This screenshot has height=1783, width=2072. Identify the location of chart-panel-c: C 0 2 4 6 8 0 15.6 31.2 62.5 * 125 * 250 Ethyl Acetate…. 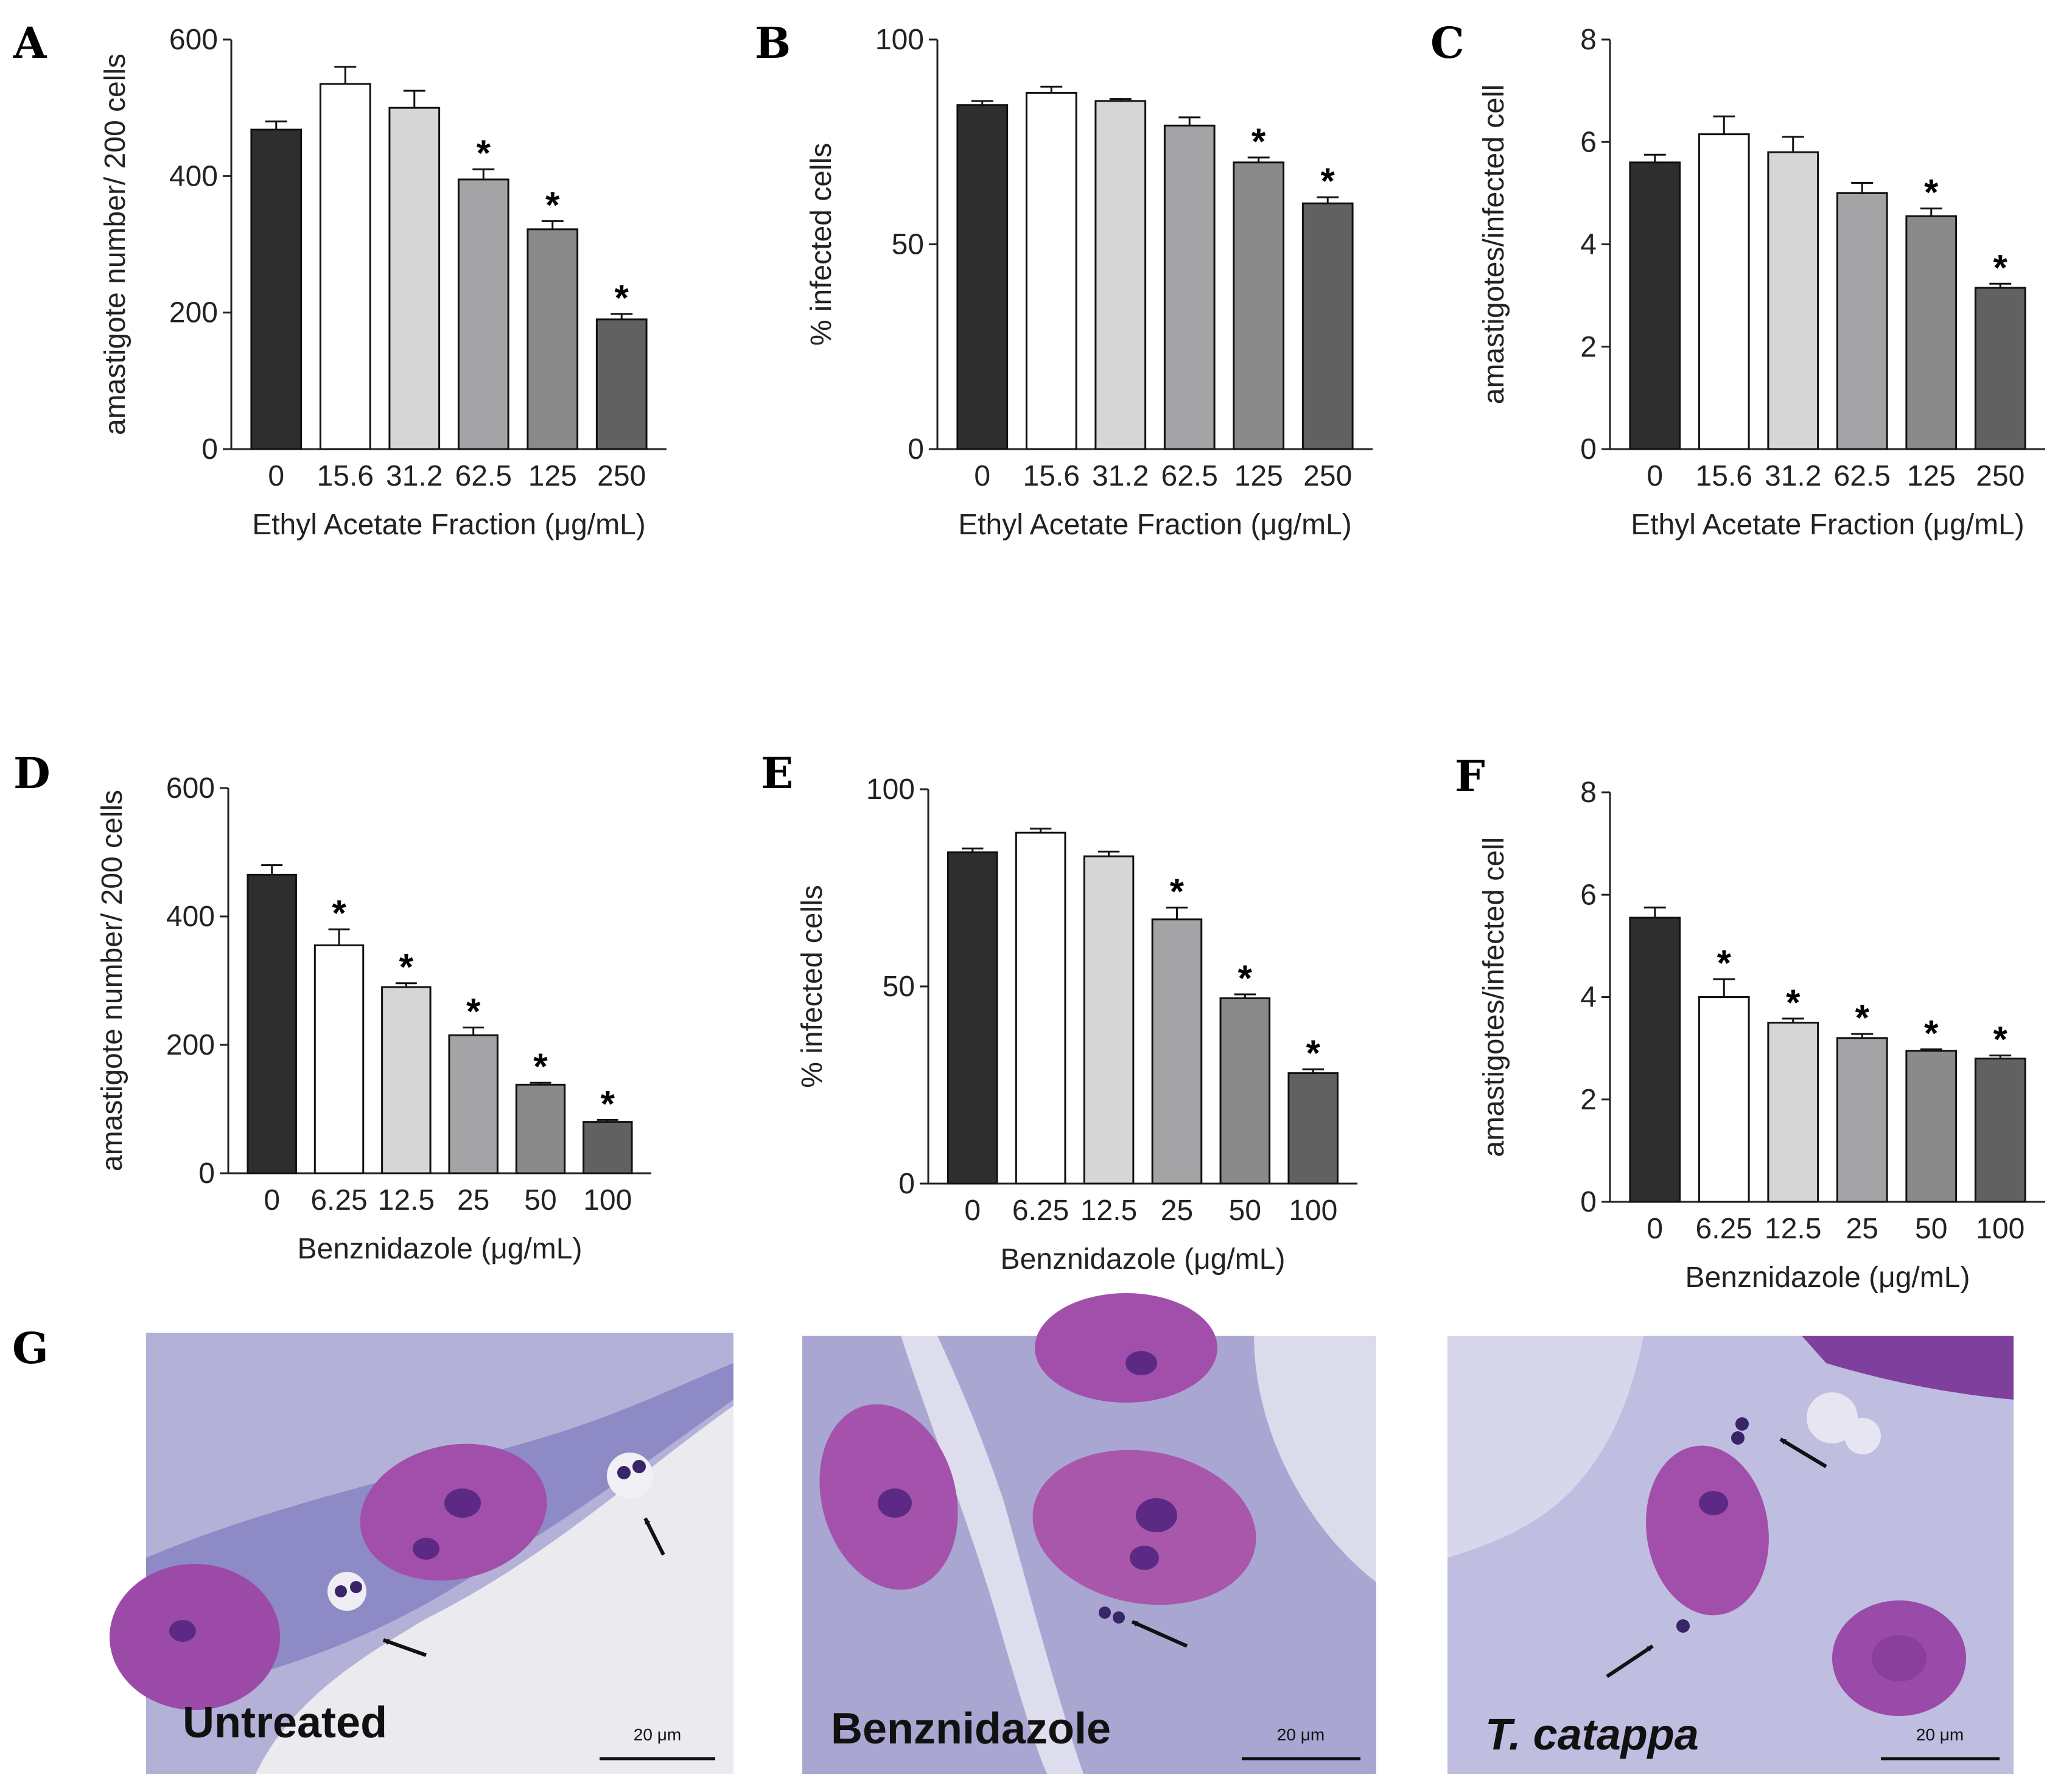
(1738, 279).